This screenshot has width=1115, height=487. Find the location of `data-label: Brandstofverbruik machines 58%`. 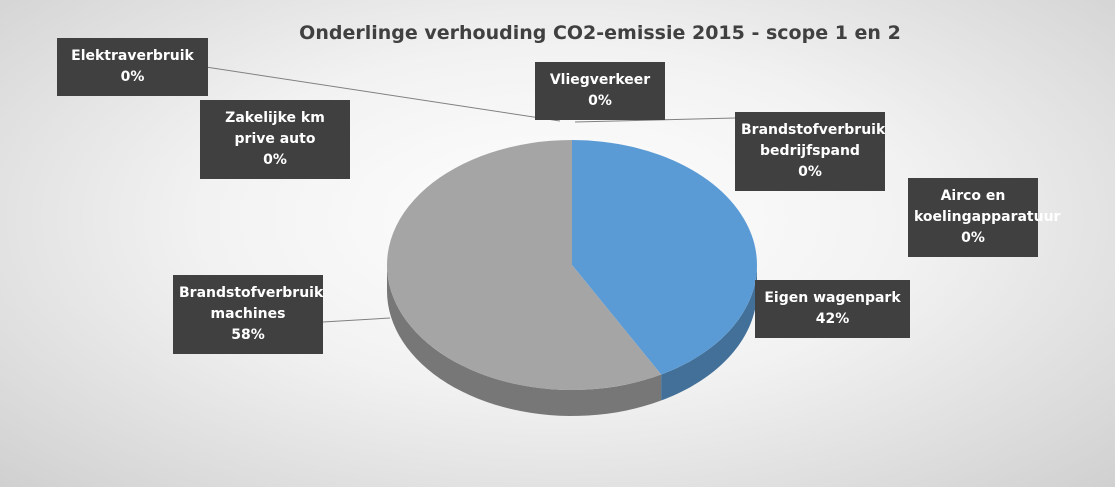

data-label: Brandstofverbruik machines 58% is located at coordinates (248, 314).